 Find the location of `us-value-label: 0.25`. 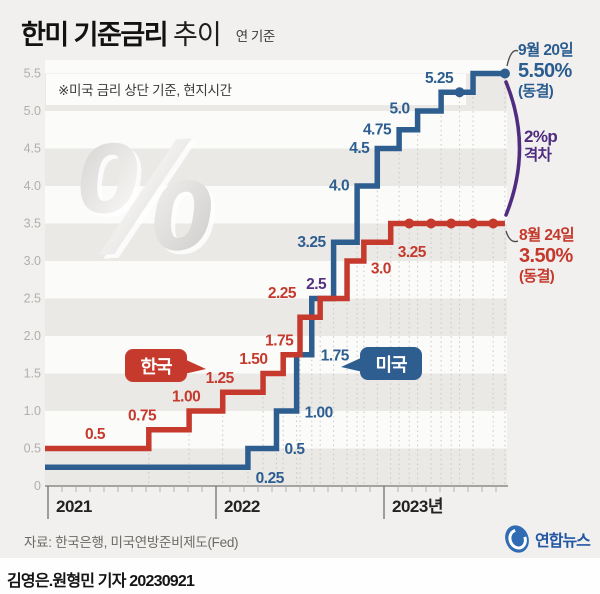

us-value-label: 0.25 is located at coordinates (270, 478).